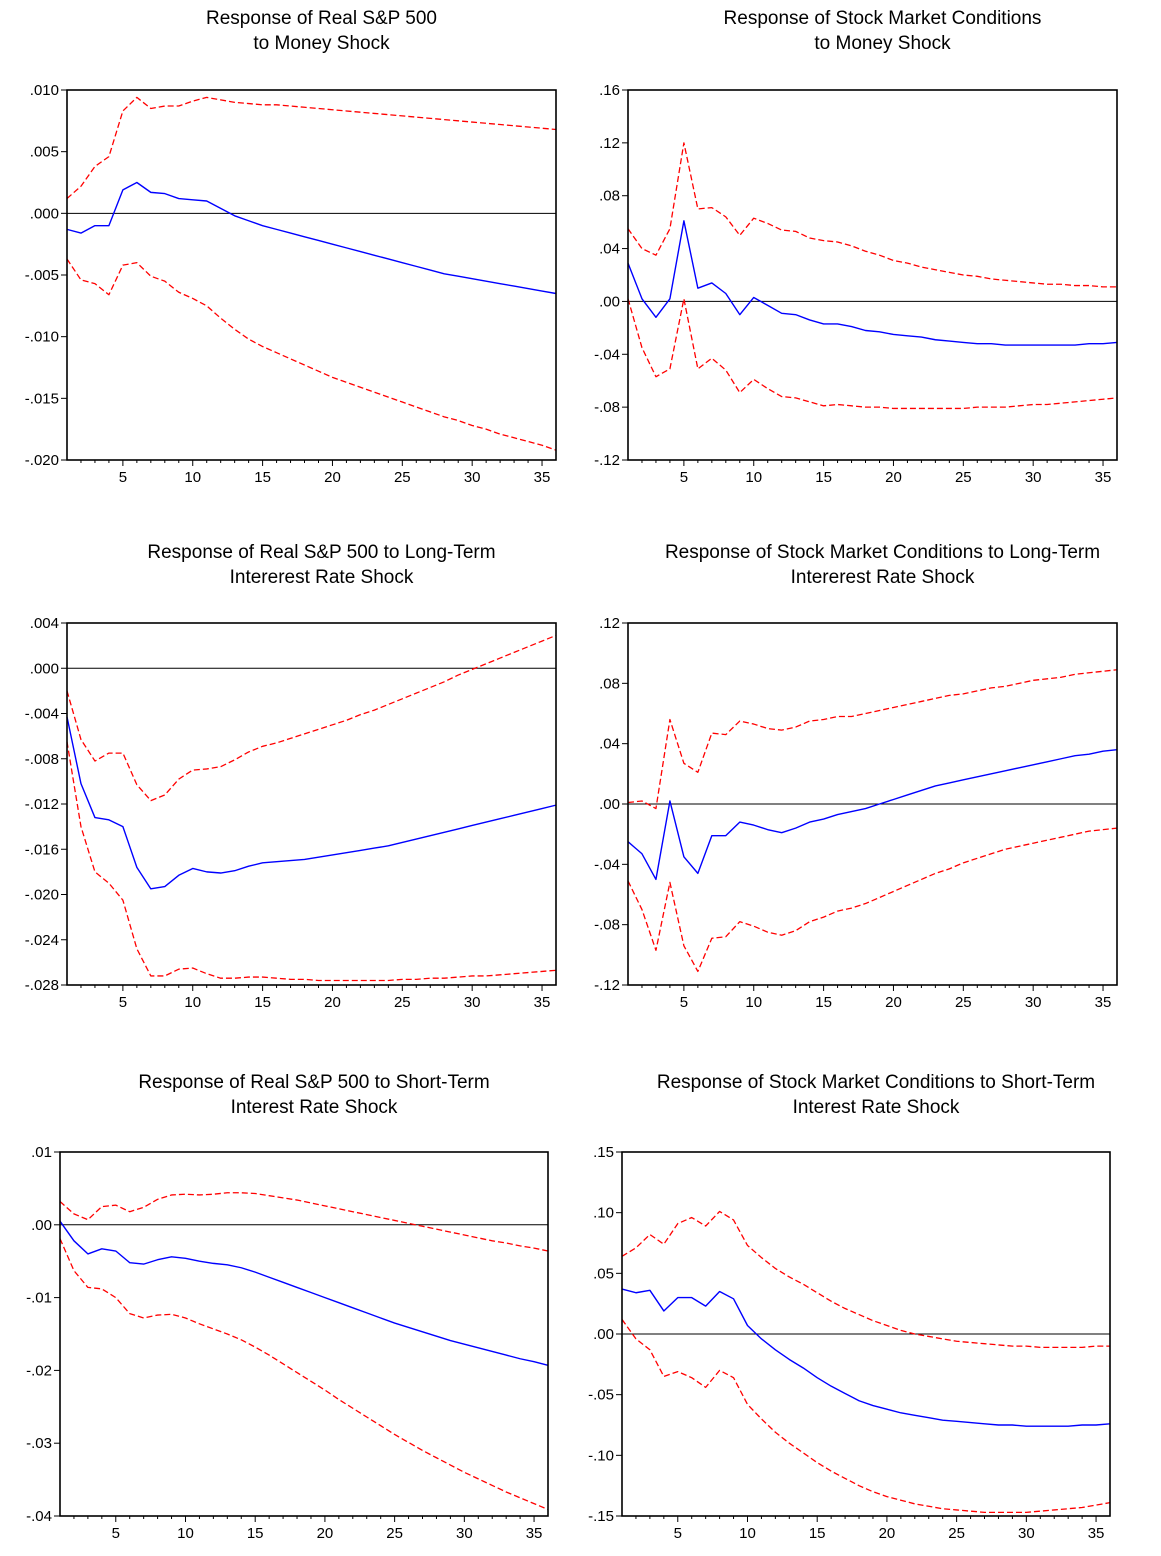 The height and width of the screenshot is (1556, 1161). Describe the element at coordinates (607, 460) in the screenshot. I see `y-tick-label: -.12` at that location.